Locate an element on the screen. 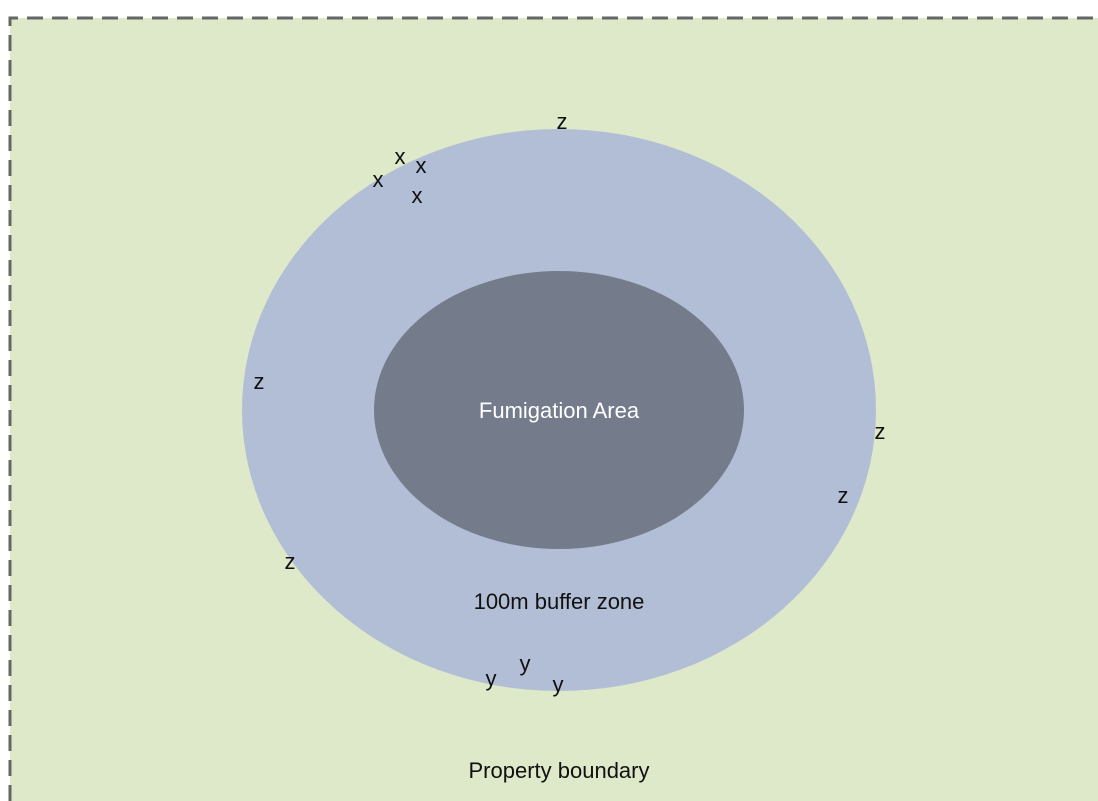  property-label: Property boundary is located at coordinates (559, 770).